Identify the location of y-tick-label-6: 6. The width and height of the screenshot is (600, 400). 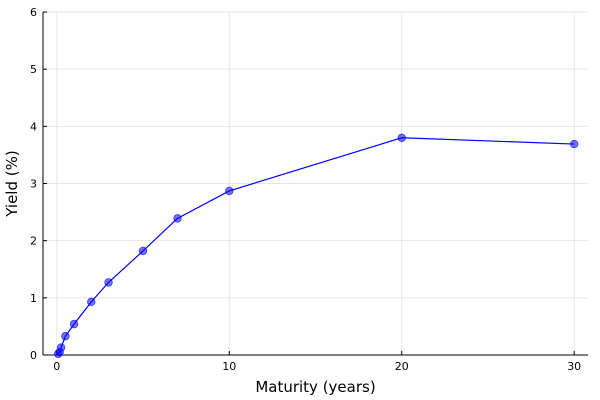
(33, 12).